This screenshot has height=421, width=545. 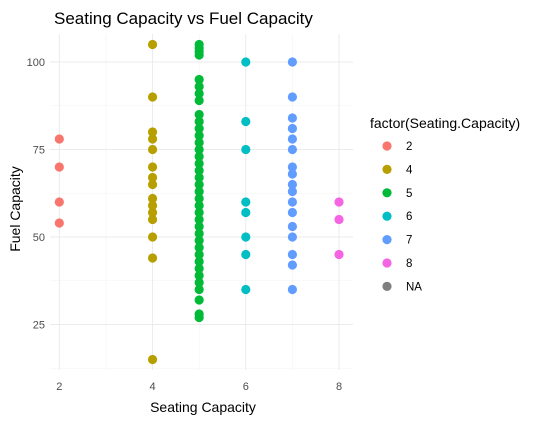 What do you see at coordinates (36, 63) in the screenshot?
I see `y-tick-label: 100` at bounding box center [36, 63].